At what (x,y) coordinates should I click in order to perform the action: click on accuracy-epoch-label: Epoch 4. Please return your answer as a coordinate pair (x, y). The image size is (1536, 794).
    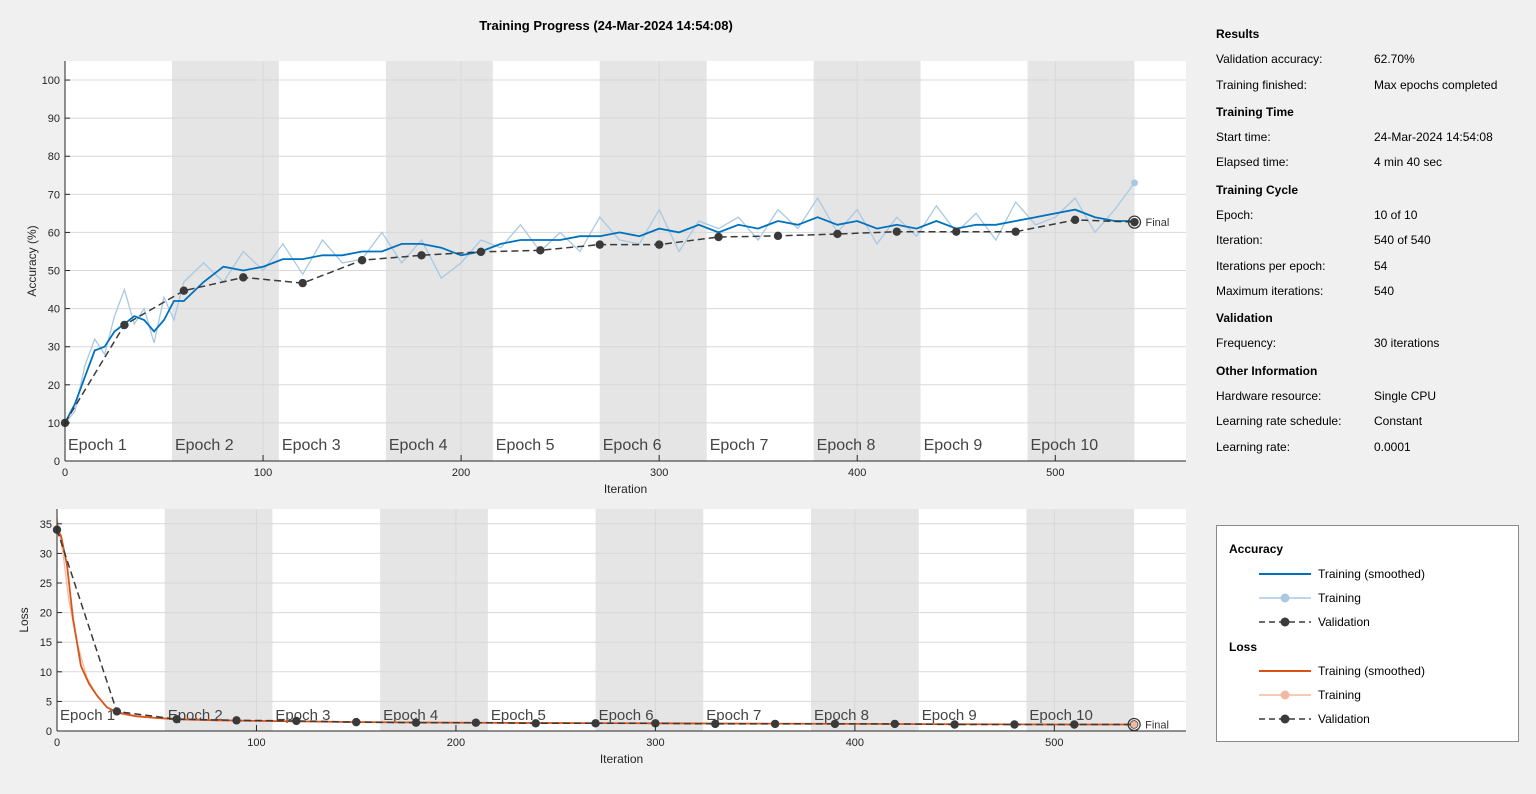
    Looking at the image, I should click on (418, 445).